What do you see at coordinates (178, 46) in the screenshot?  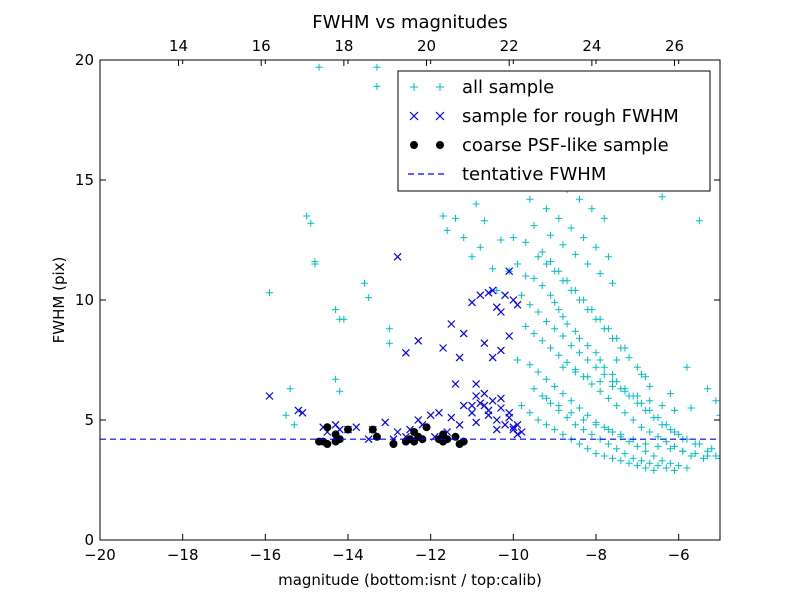 I see `top-tick-label: 14` at bounding box center [178, 46].